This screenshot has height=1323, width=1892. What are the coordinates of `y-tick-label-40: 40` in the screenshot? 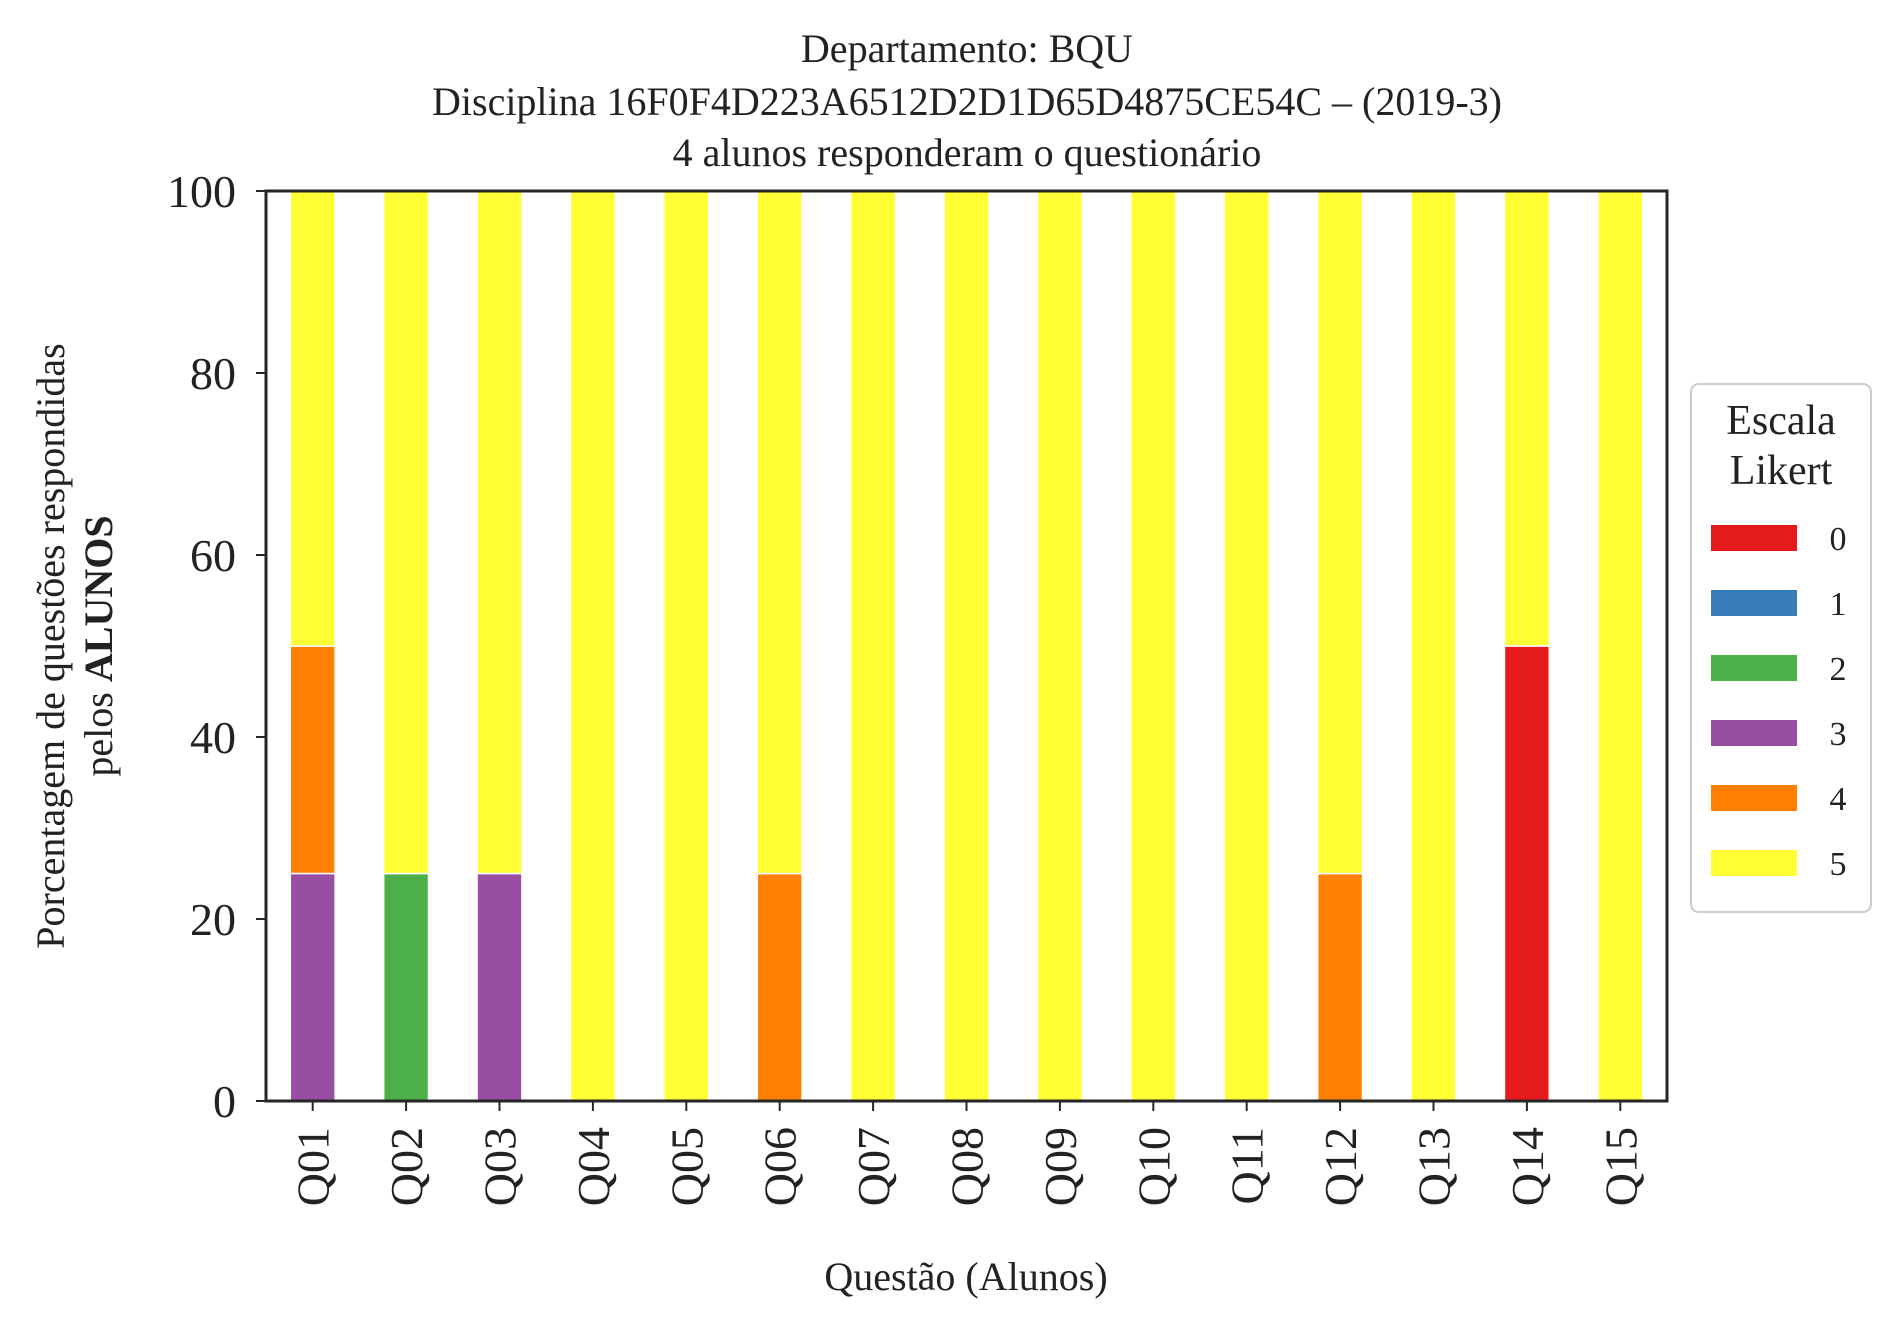 It's located at (213, 737).